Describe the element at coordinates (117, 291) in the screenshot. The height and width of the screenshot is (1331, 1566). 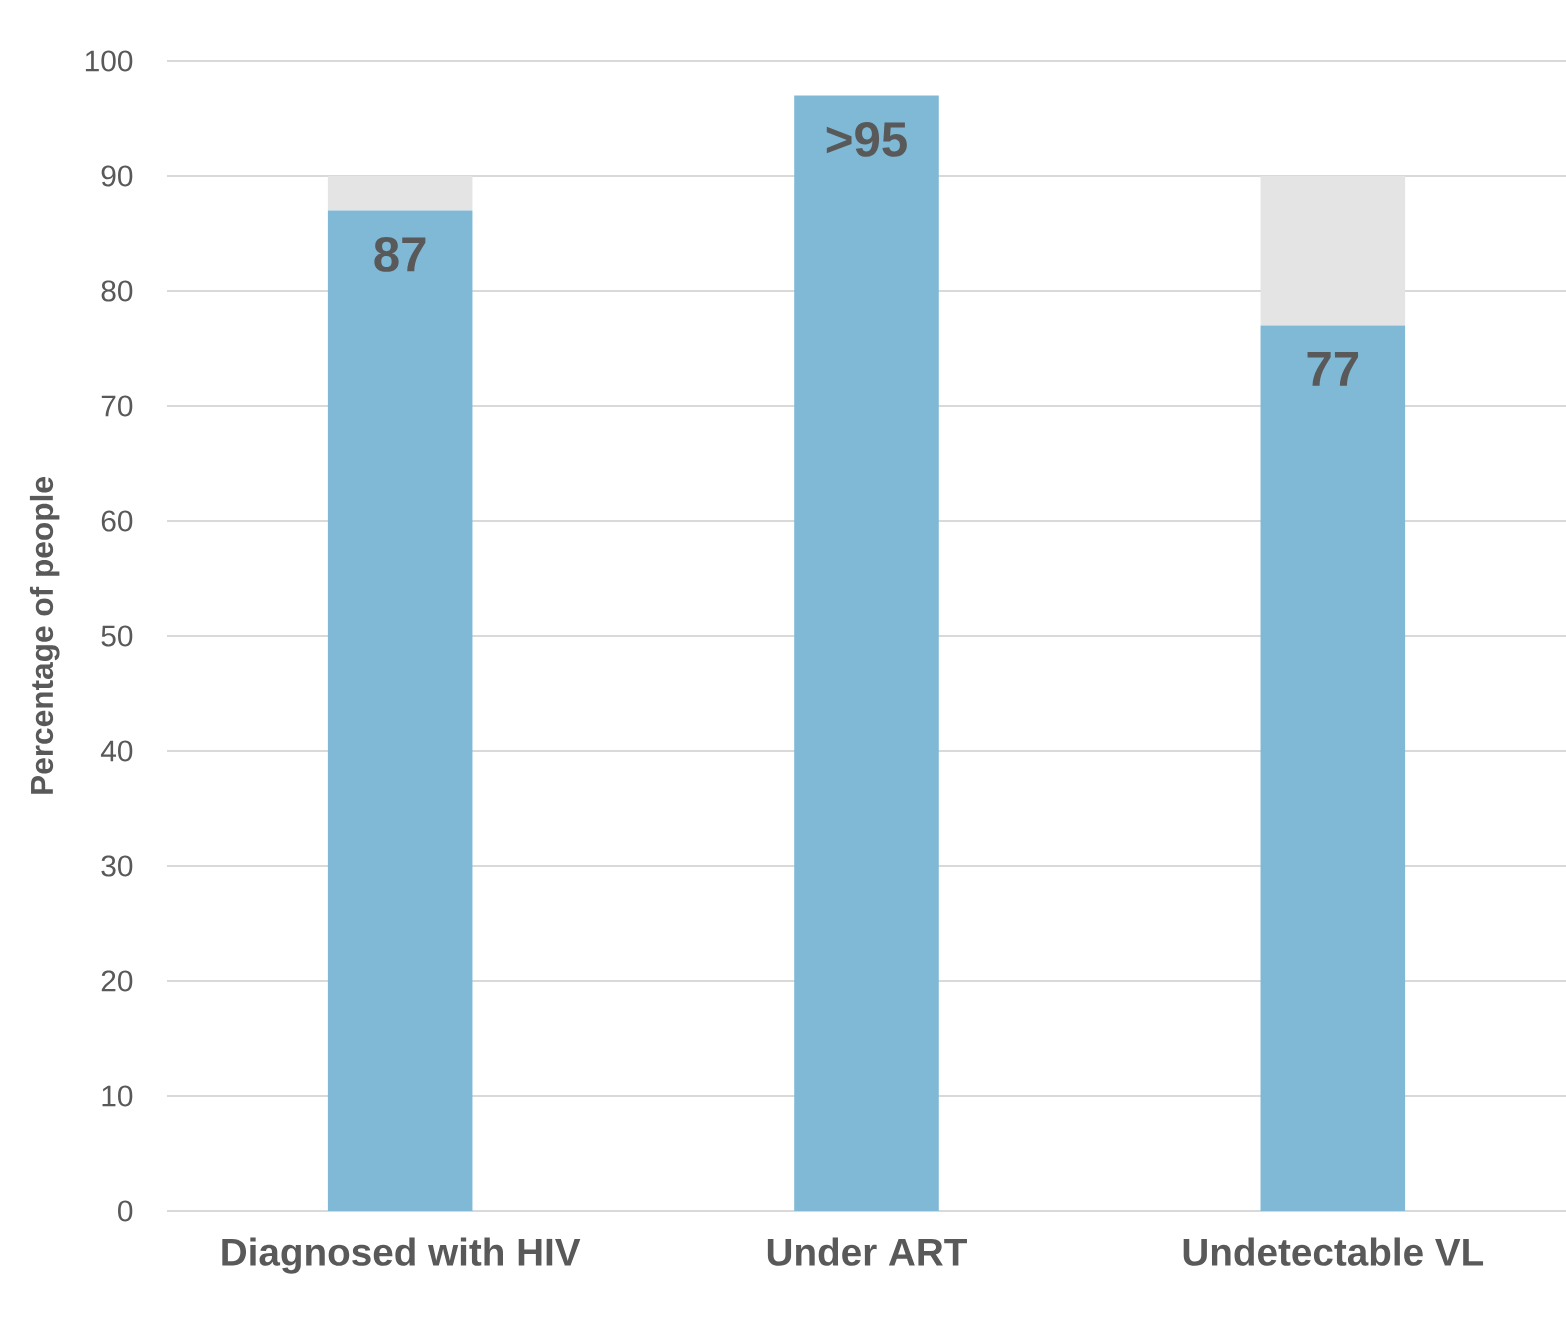
I see `y-tick-label: 80` at that location.